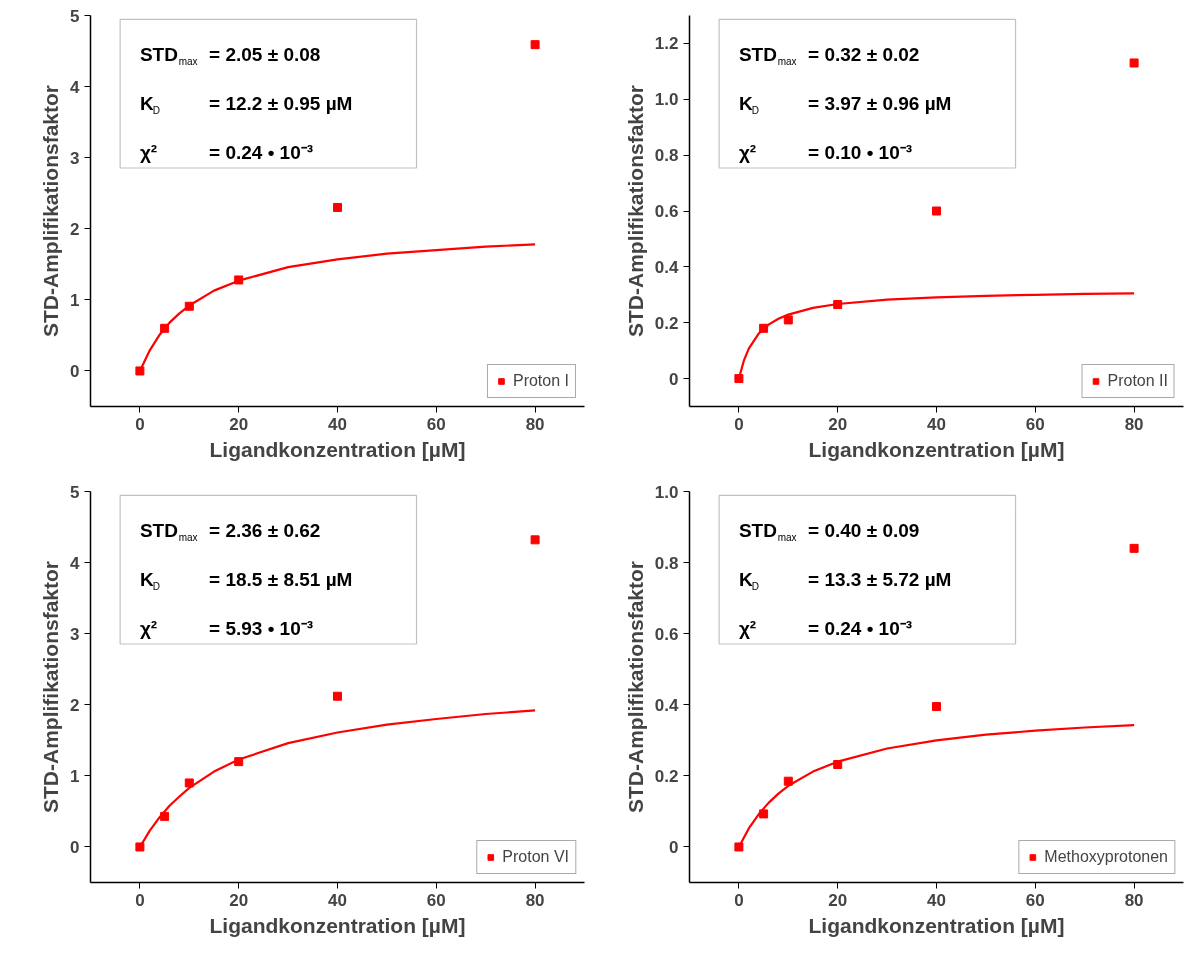 Image resolution: width=1198 pixels, height=953 pixels. I want to click on legend-label: Proton II, so click(1137, 381).